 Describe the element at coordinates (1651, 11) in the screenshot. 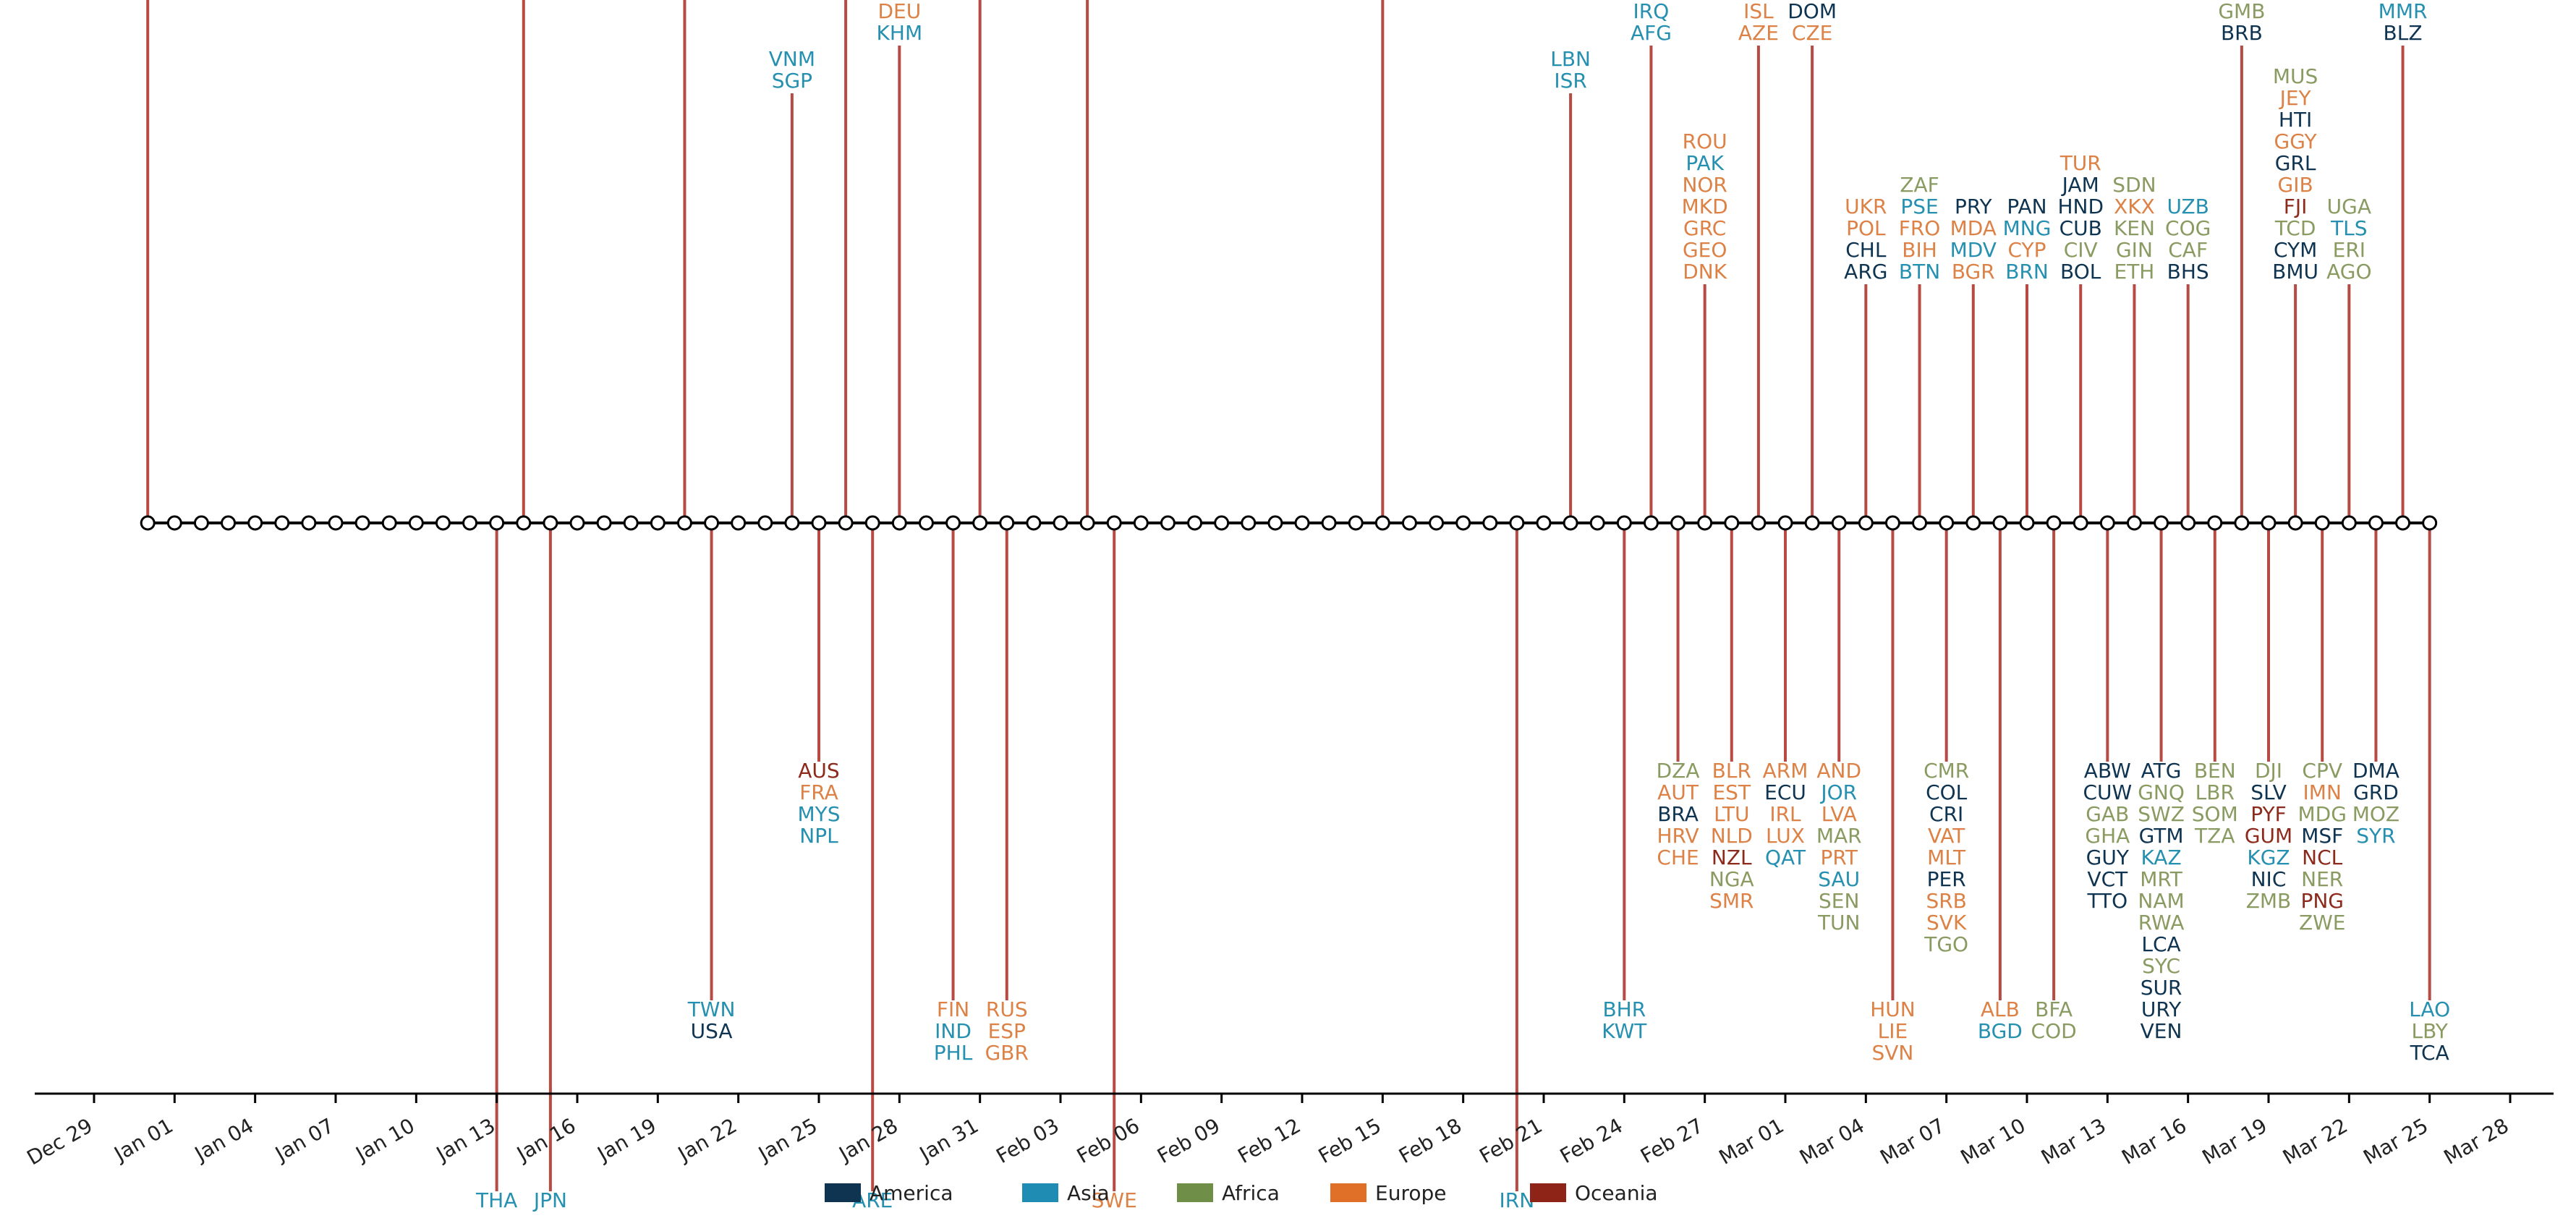

I see `country-label: IRQ` at that location.